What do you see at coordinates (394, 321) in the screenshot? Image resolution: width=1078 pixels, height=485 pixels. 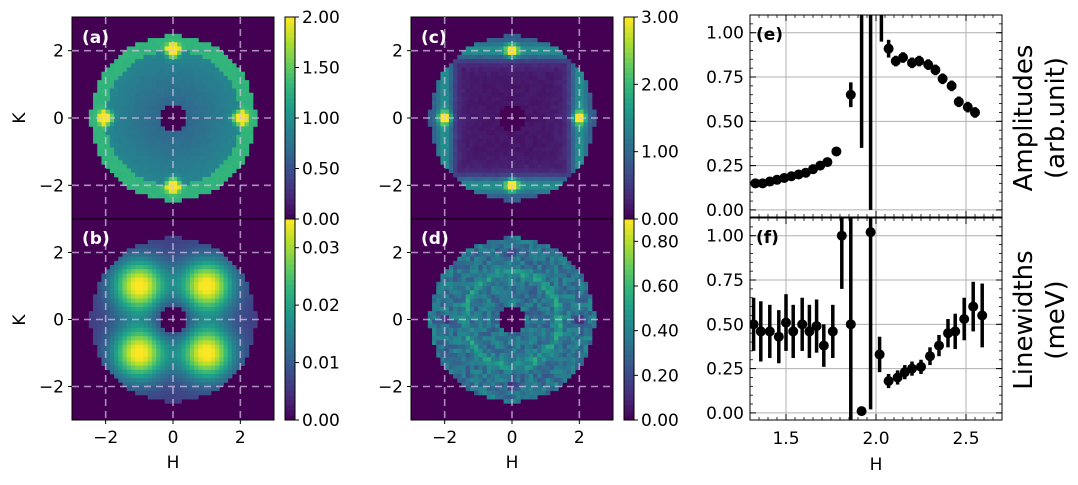 I see `yticks-d: −202` at bounding box center [394, 321].